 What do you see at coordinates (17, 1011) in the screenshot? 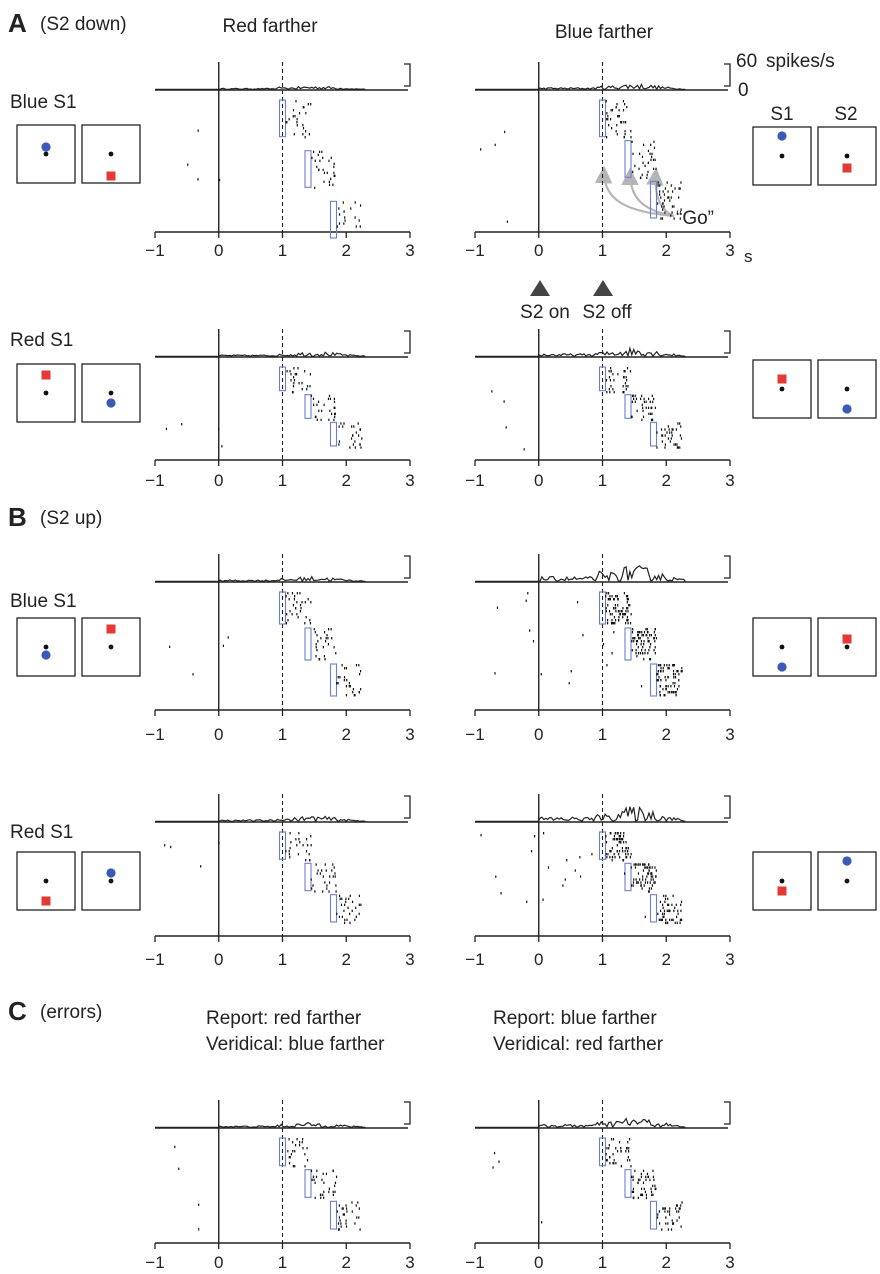
I see `section-c-letter: C` at bounding box center [17, 1011].